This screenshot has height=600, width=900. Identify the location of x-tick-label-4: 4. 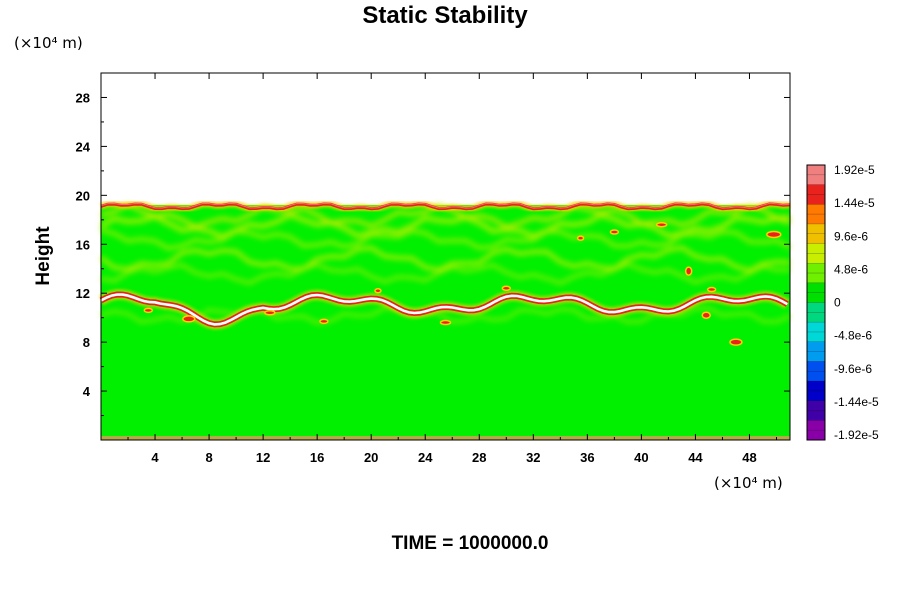
(155, 457).